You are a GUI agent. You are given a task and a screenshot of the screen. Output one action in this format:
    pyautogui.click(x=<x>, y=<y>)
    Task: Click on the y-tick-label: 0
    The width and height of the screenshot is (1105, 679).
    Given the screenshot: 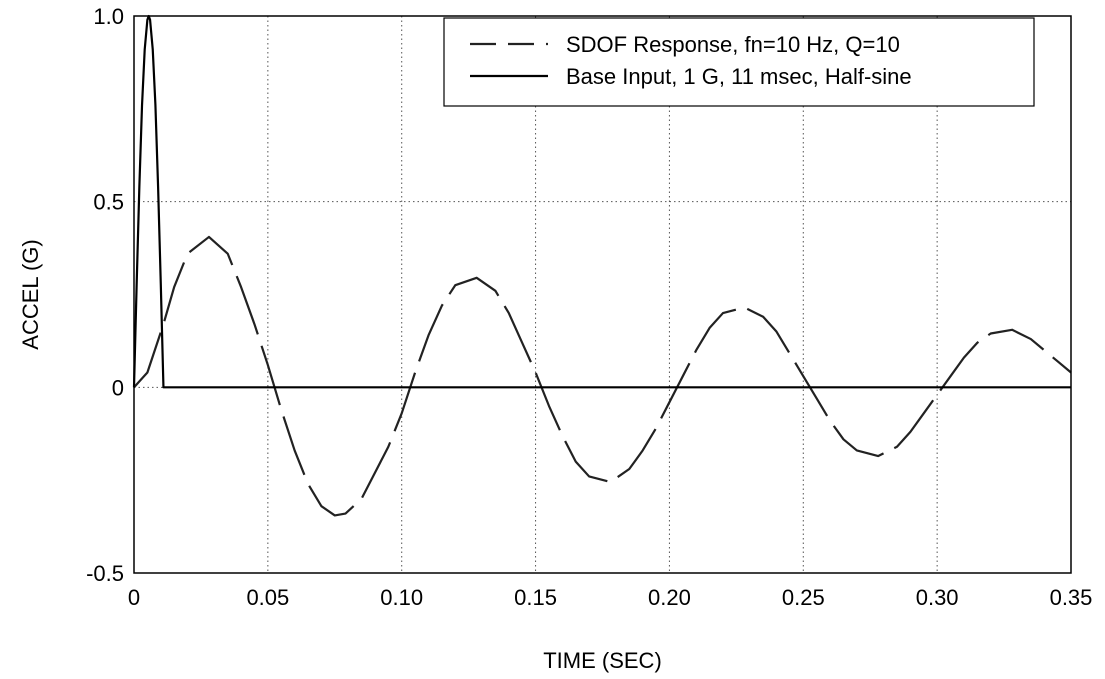 What is the action you would take?
    pyautogui.click(x=118, y=387)
    